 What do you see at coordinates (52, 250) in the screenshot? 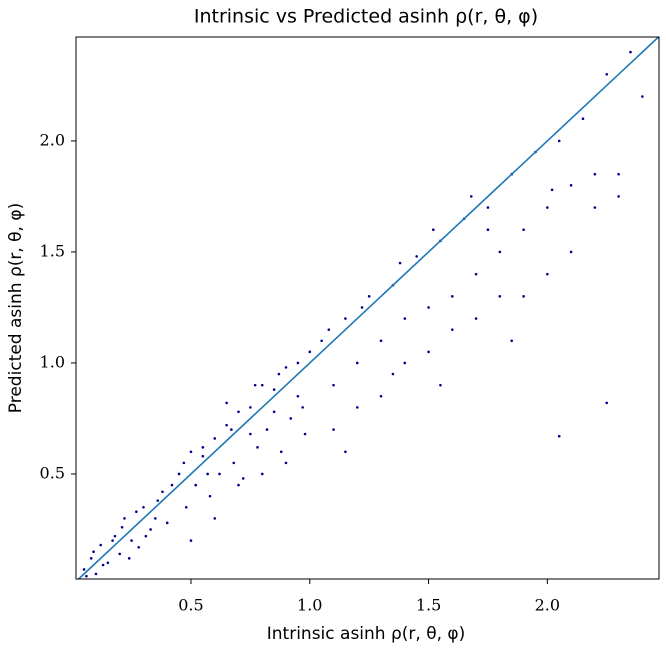
I see `y-tick-label: 1.5` at bounding box center [52, 250].